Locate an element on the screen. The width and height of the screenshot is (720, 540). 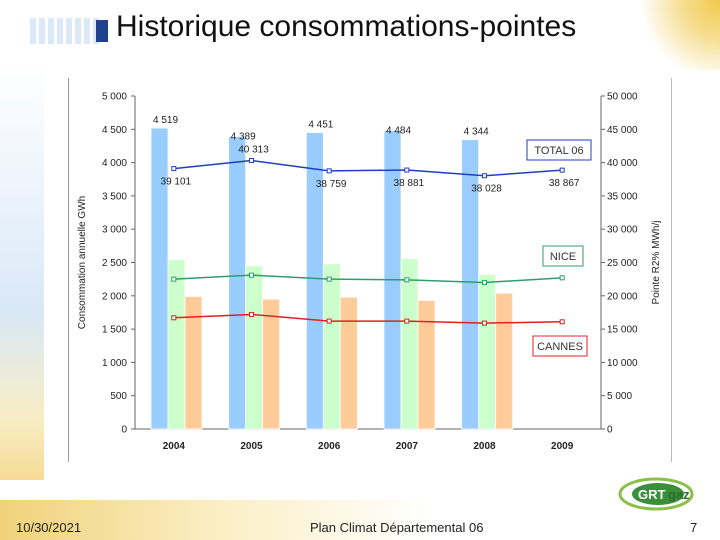
y2-tick-label: 5 000 is located at coordinates (619, 396).